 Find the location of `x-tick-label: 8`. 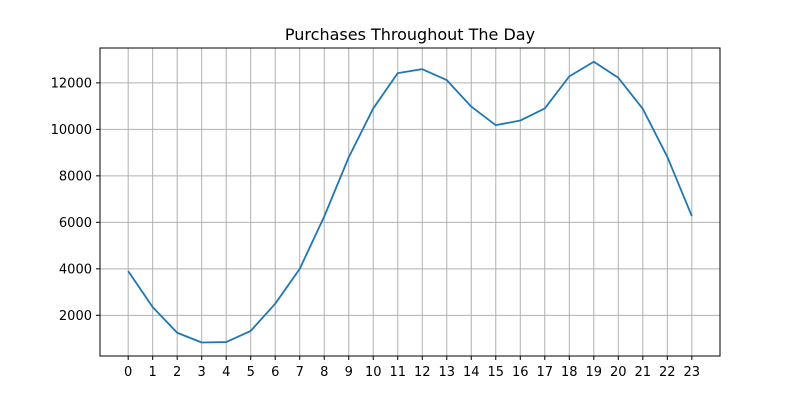

x-tick-label: 8 is located at coordinates (324, 372).